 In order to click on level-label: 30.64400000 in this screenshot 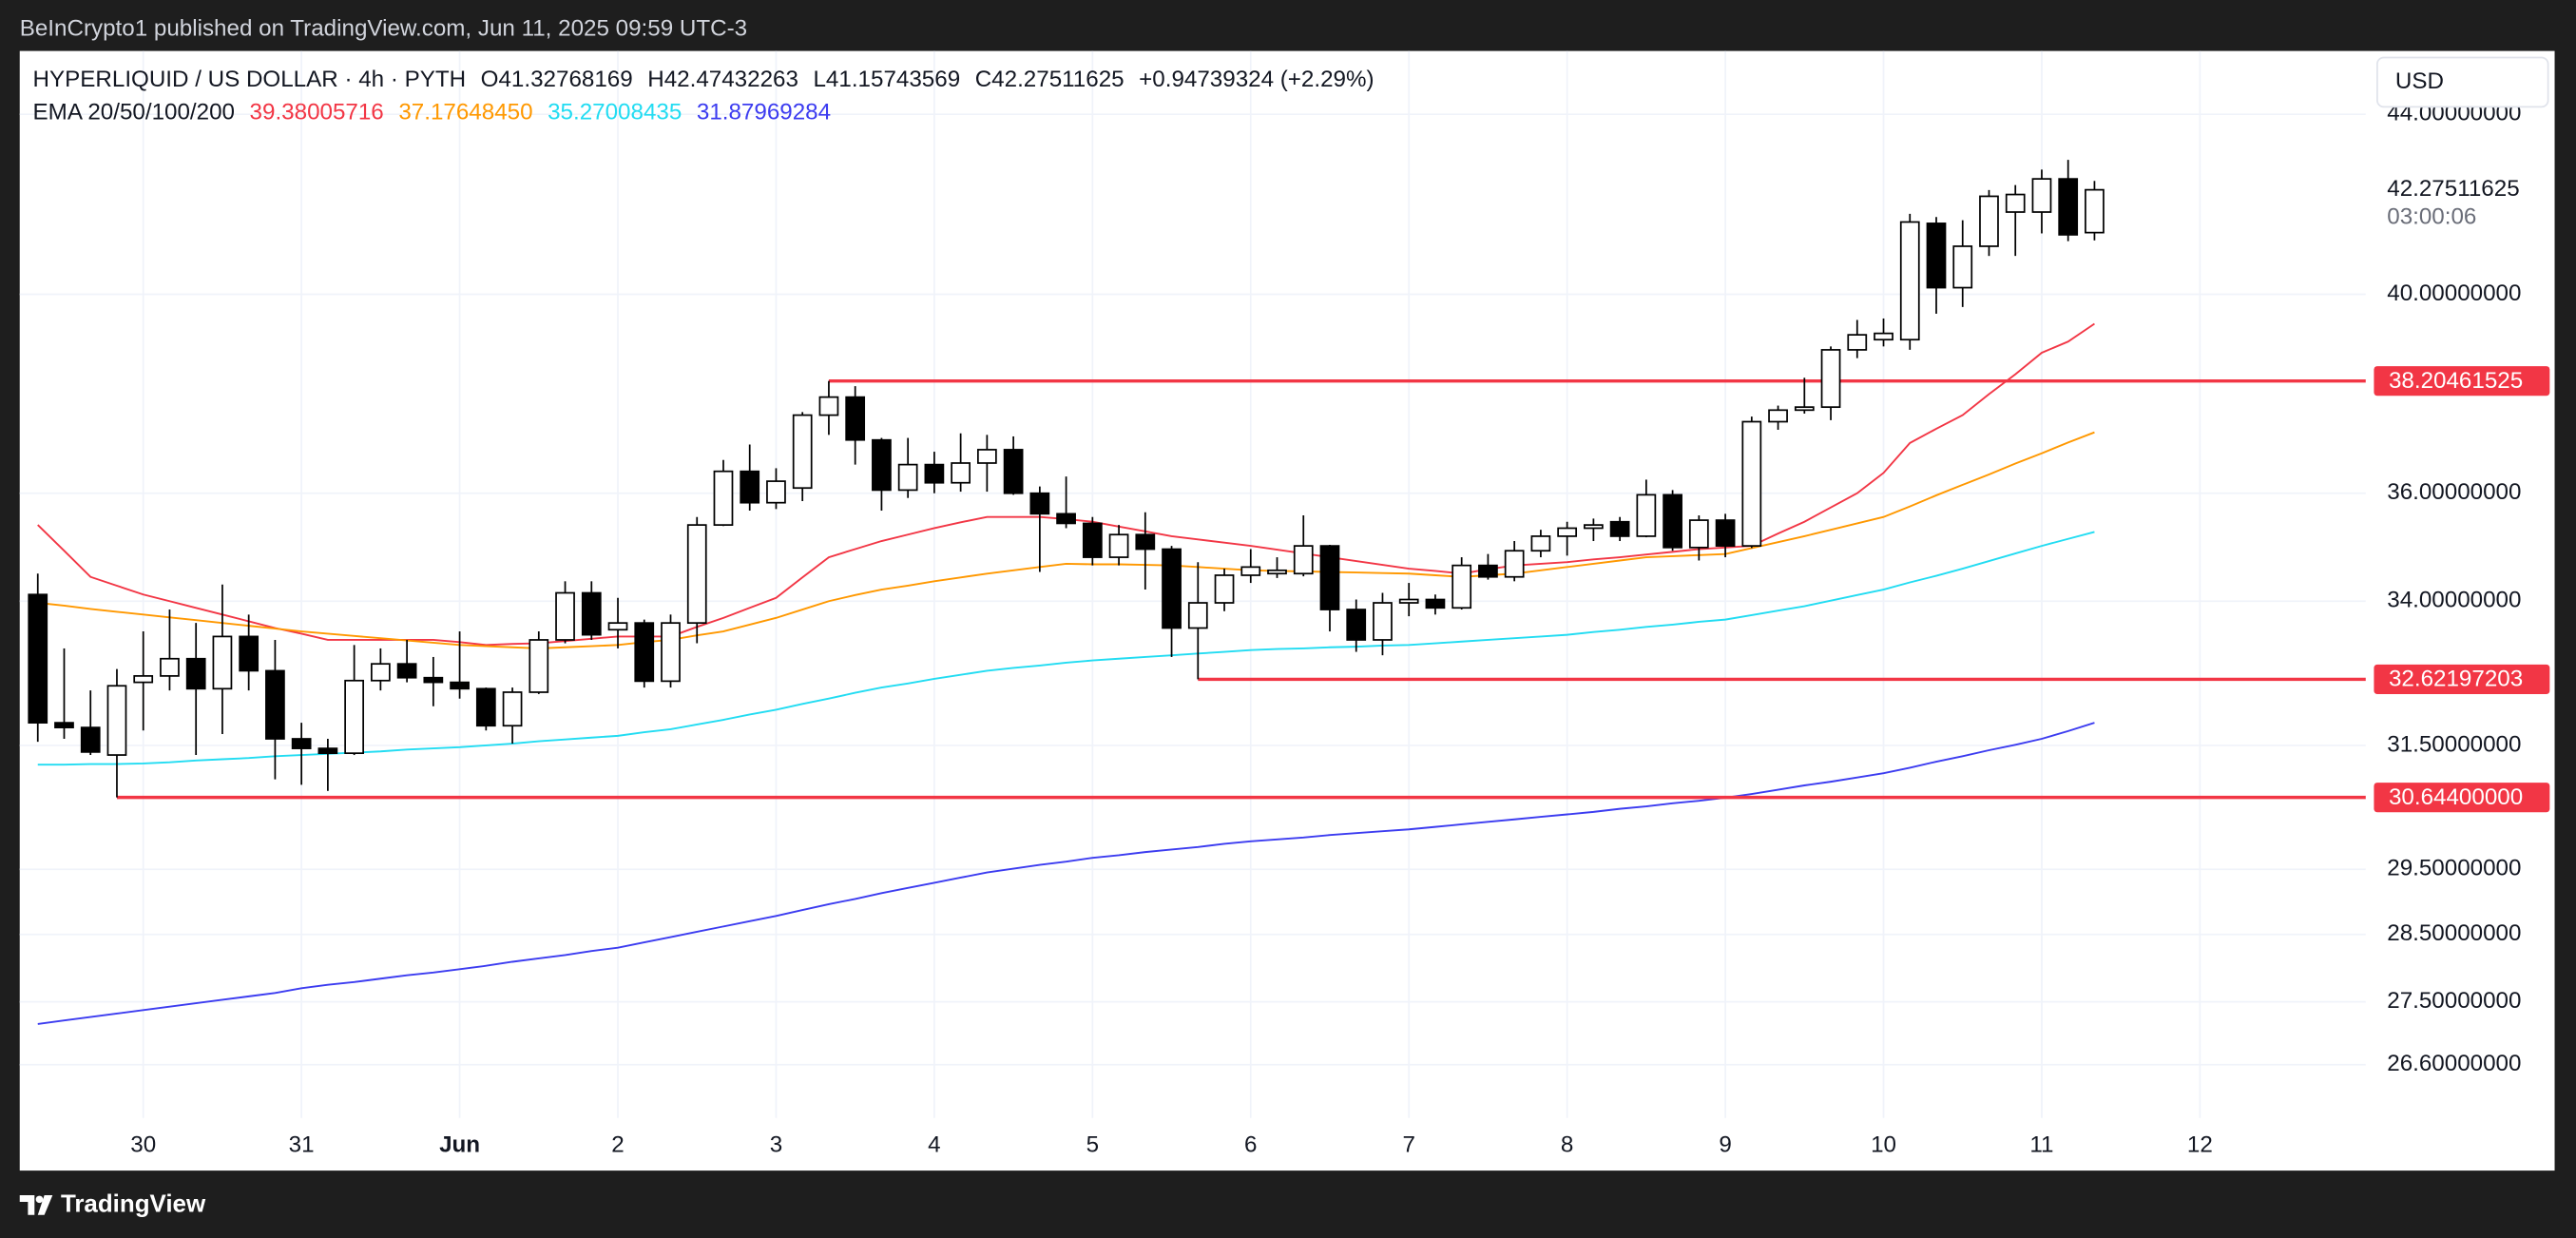, I will do `click(2456, 797)`.